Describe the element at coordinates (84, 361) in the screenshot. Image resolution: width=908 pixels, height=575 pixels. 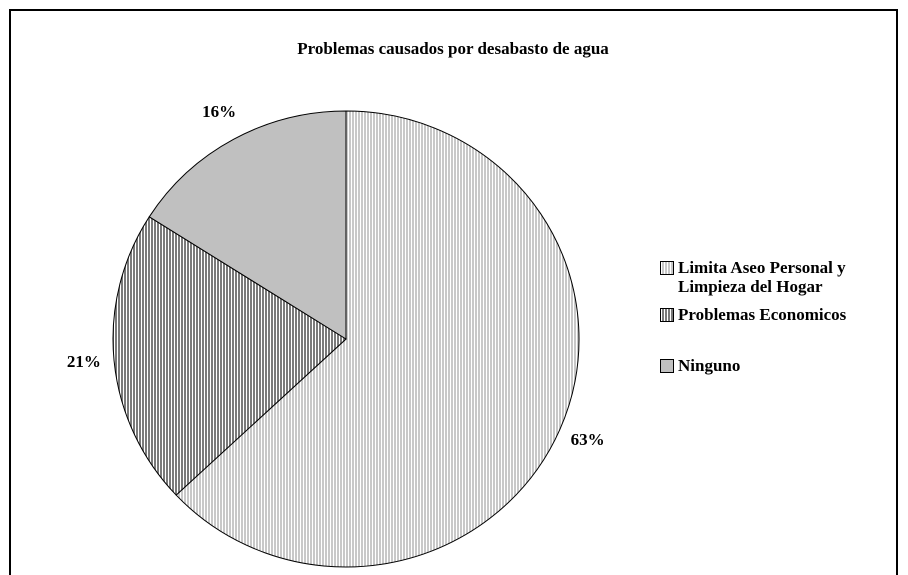
I see `data-label: 21%` at that location.